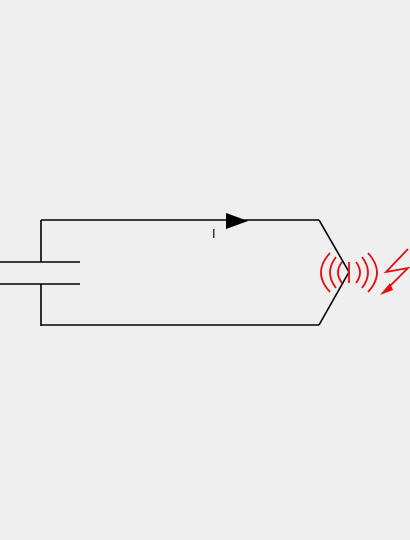  I want to click on wave-right-inner, so click(358, 272).